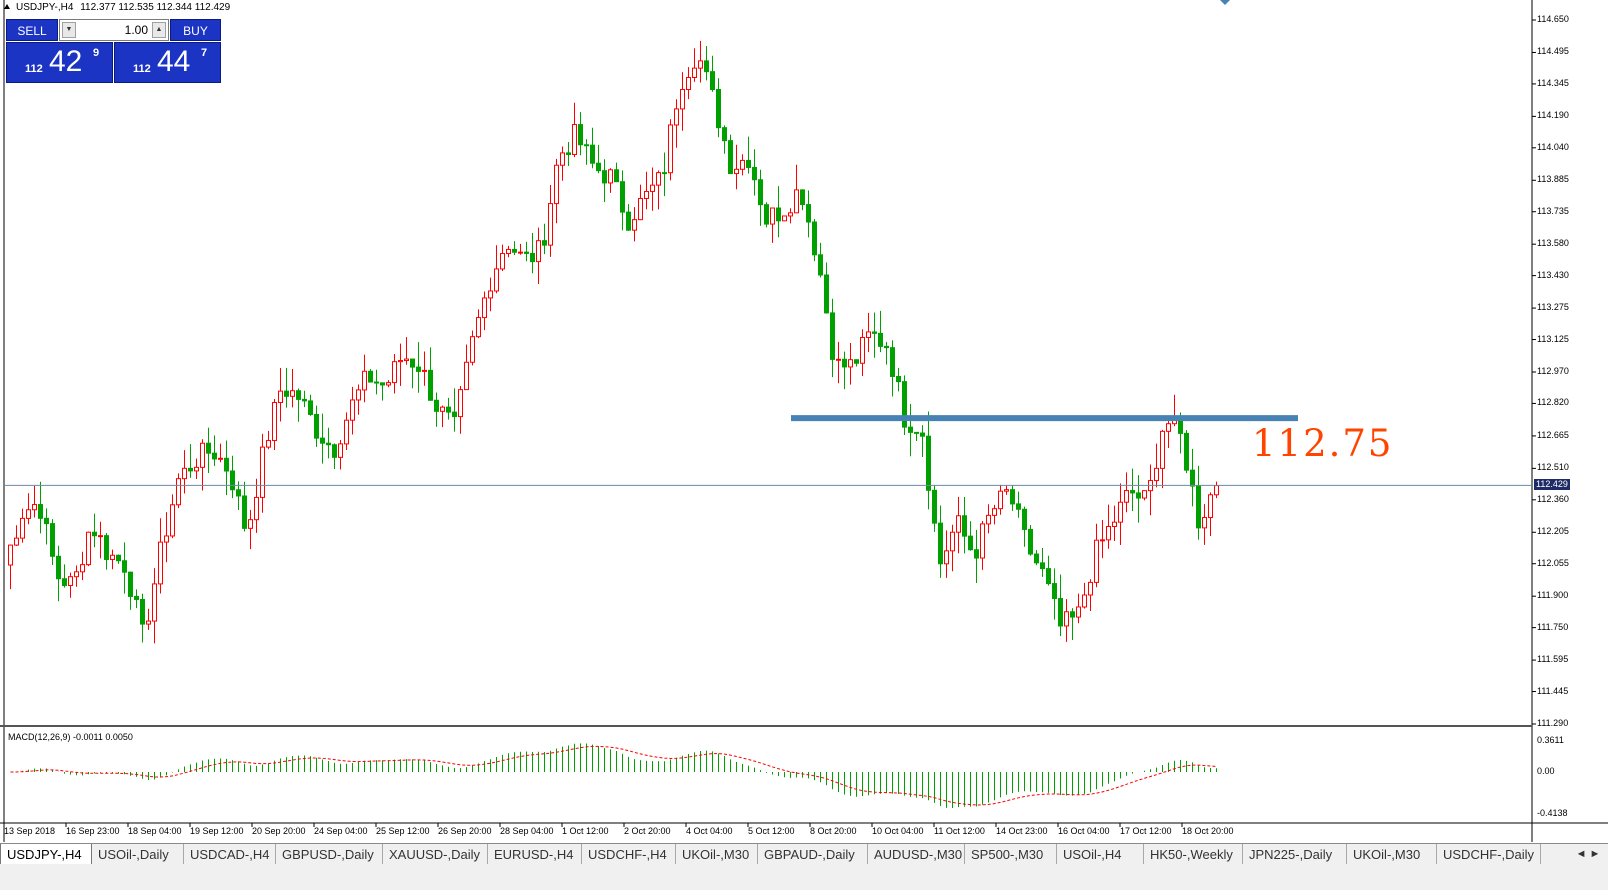 This screenshot has width=1608, height=890. Describe the element at coordinates (616, 775) in the screenshot. I see `macd-histogram` at that location.